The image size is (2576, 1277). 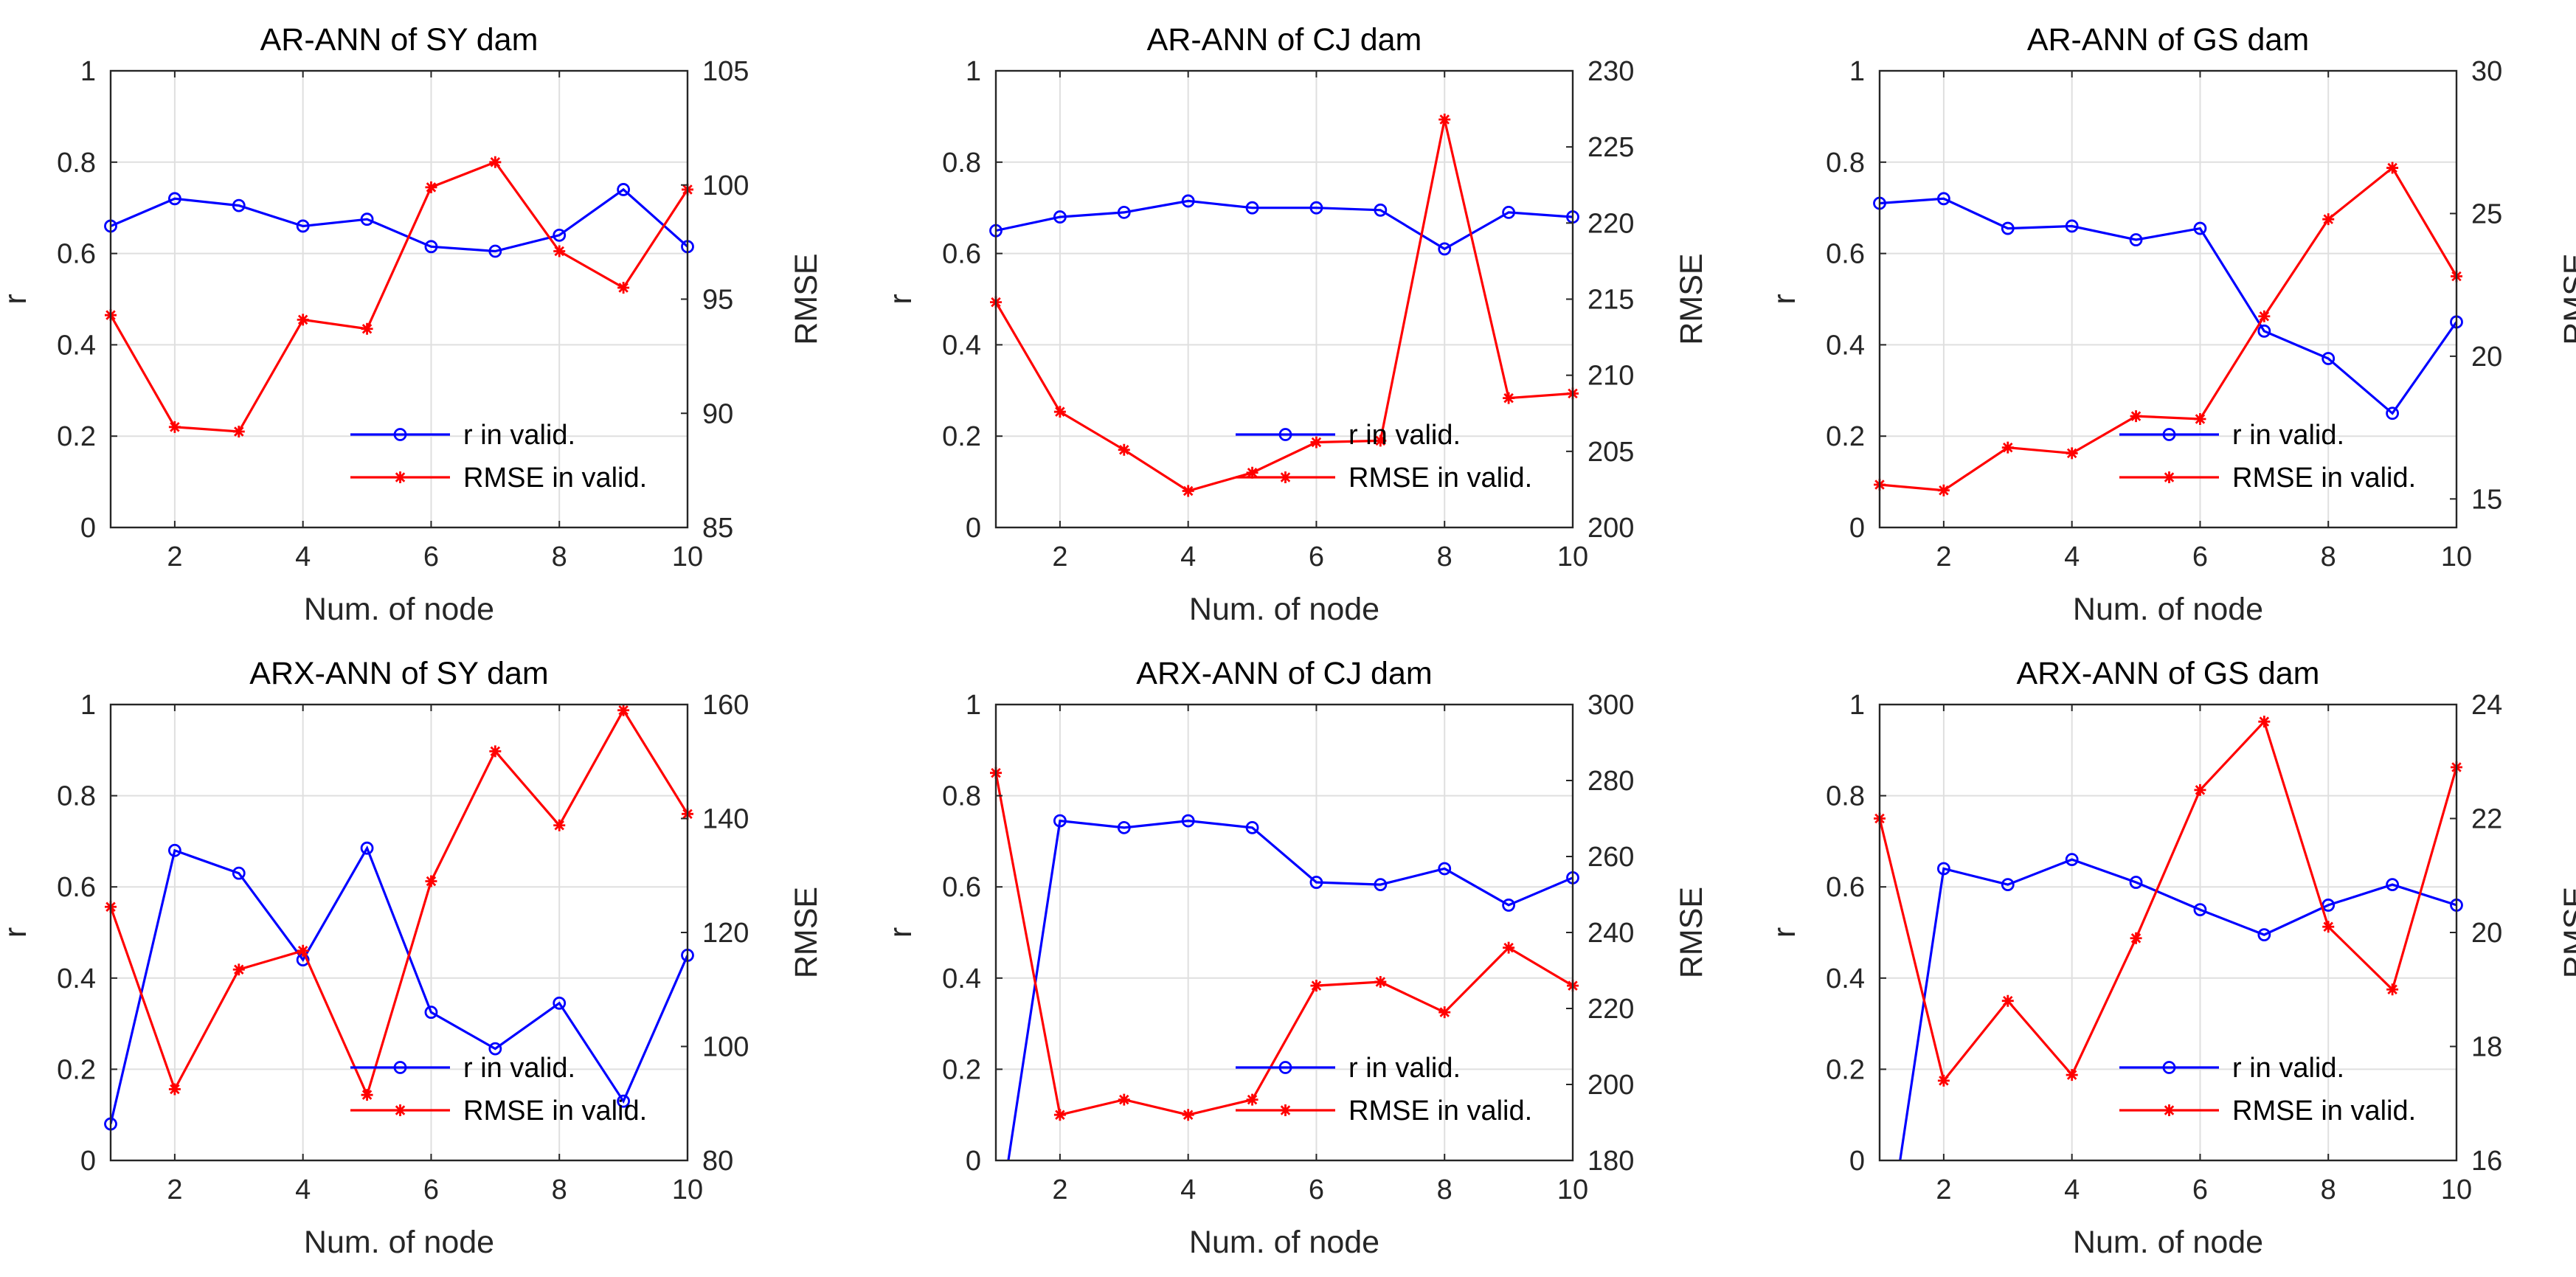 I want to click on plot-area, so click(x=2168, y=299).